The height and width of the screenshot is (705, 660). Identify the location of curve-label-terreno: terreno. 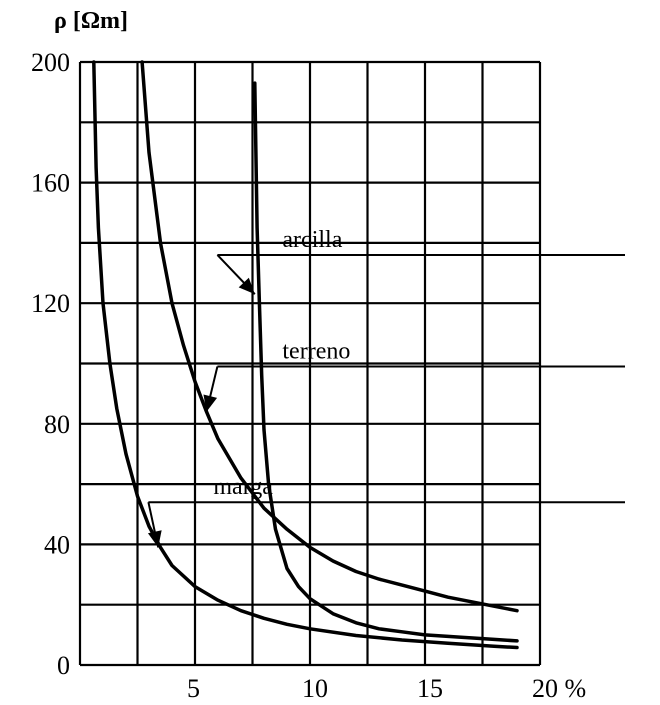
(316, 352).